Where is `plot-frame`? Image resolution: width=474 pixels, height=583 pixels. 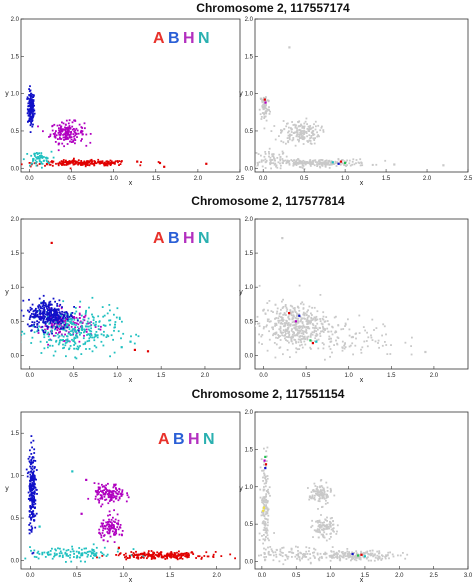 plot-frame is located at coordinates (130, 95).